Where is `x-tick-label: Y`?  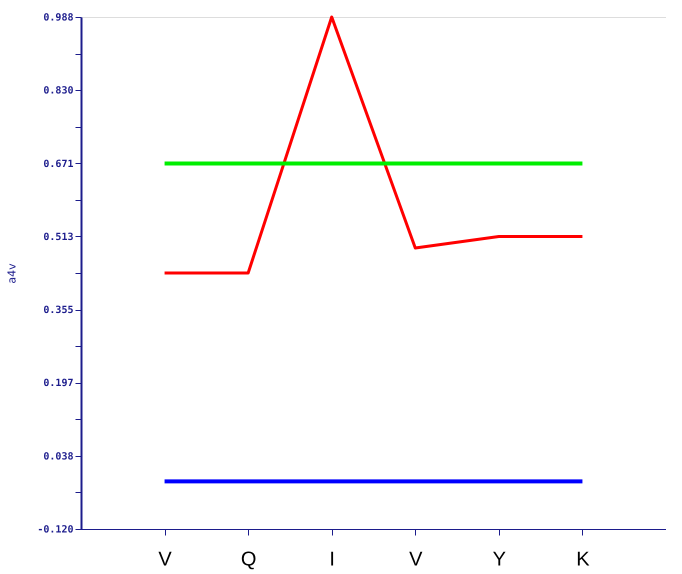
x-tick-label: Y is located at coordinates (499, 559).